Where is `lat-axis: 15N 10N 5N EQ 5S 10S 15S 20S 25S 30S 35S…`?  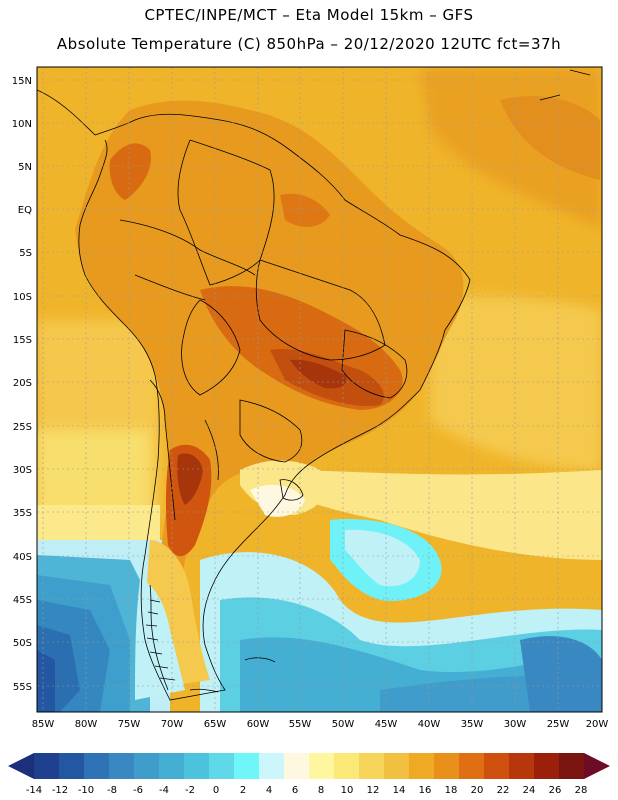 lat-axis: 15N 10N 5N EQ 5S 10S 15S 20S 25S 30S 35S… is located at coordinates (22, 384).